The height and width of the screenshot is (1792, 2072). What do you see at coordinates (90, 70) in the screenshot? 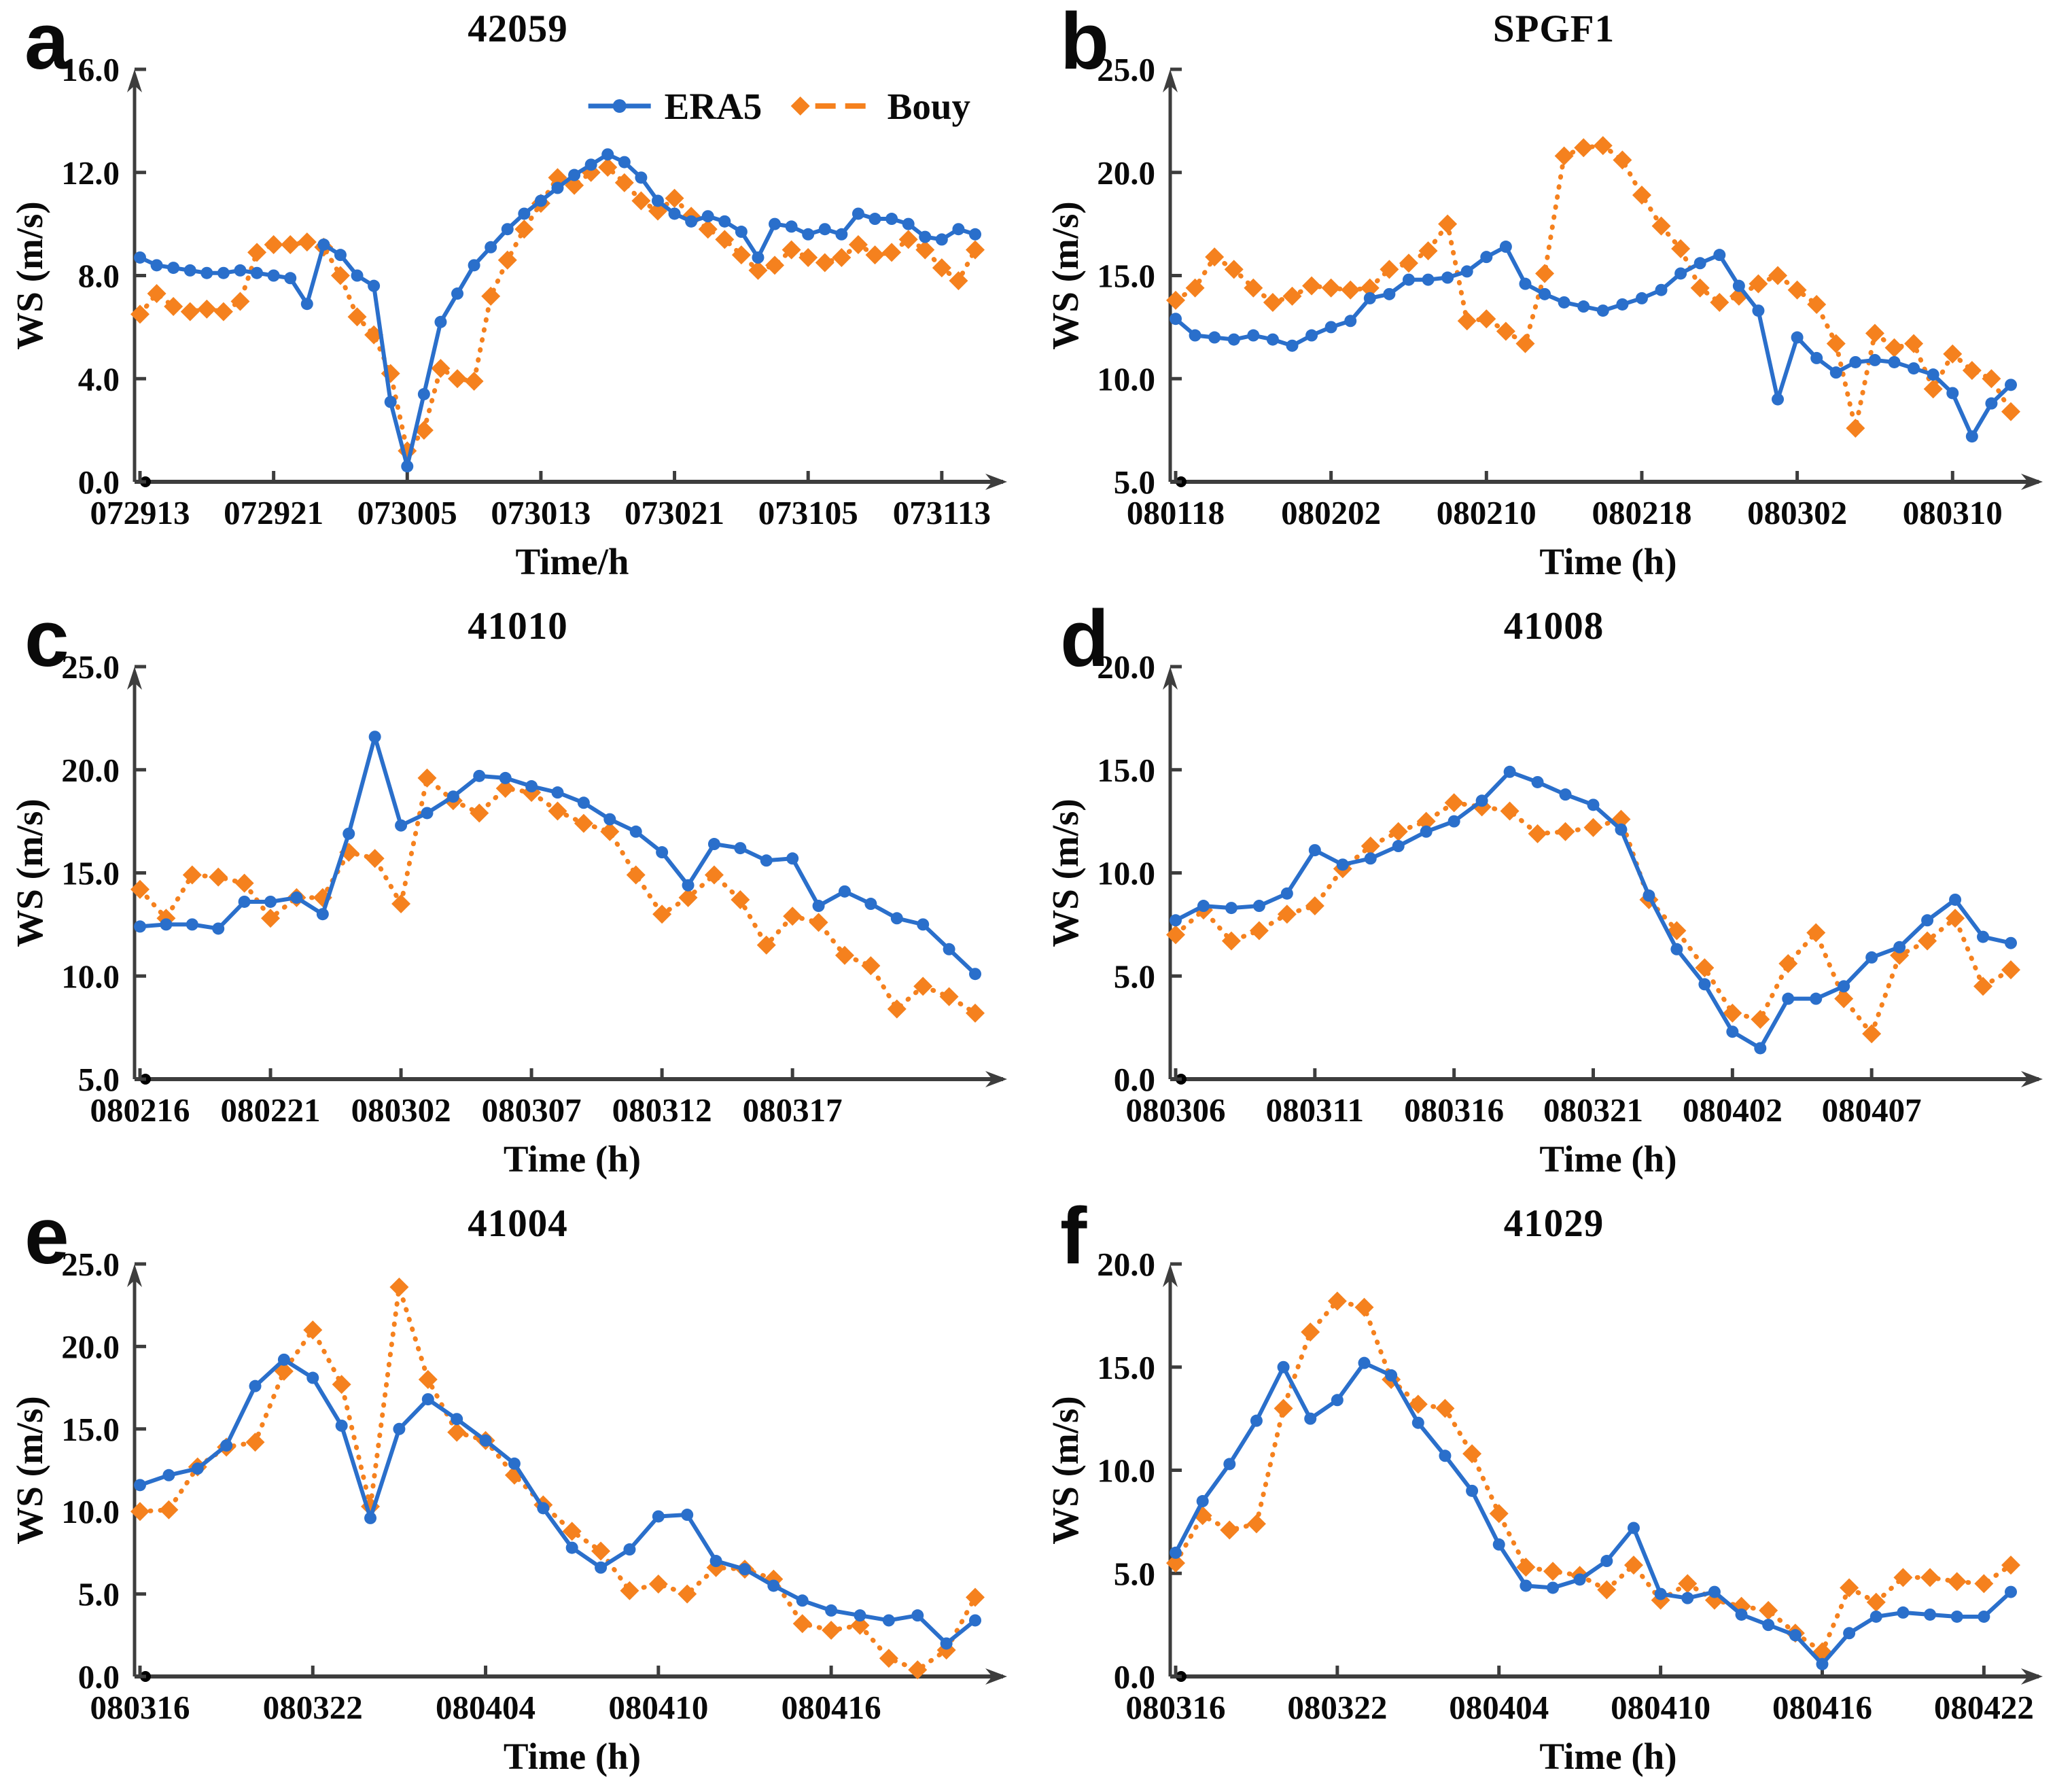
I see `svg-text: 16.0` at bounding box center [90, 70].